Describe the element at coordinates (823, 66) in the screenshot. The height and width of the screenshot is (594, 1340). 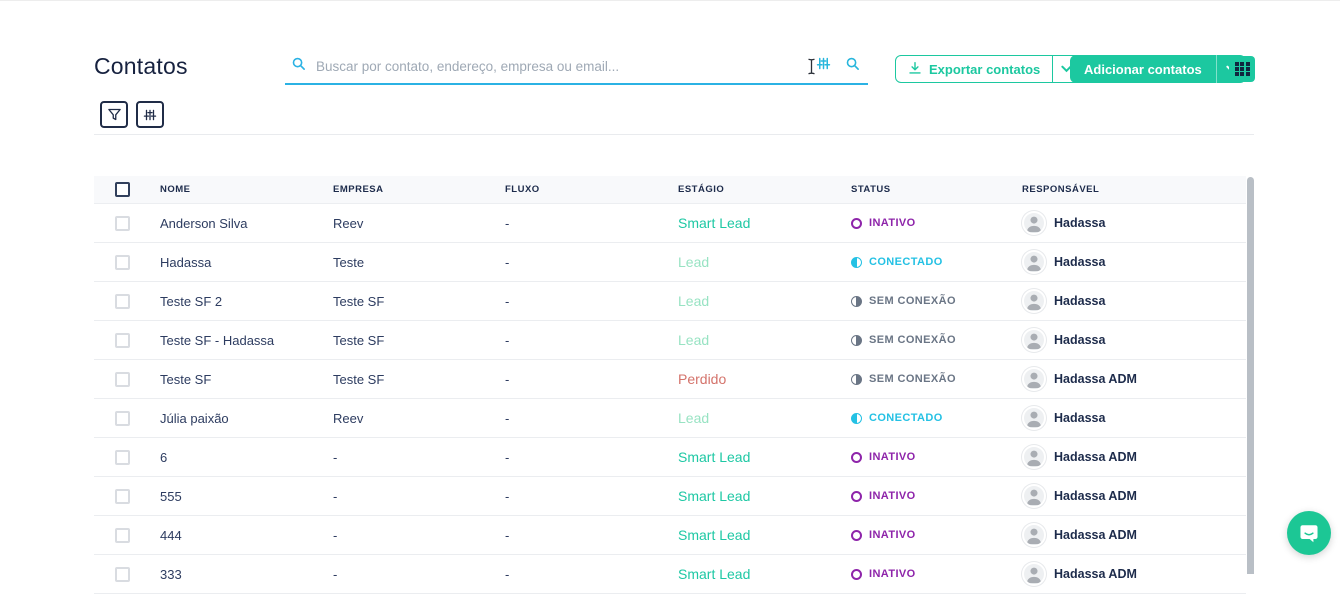
I see `advanced-filters-icon` at that location.